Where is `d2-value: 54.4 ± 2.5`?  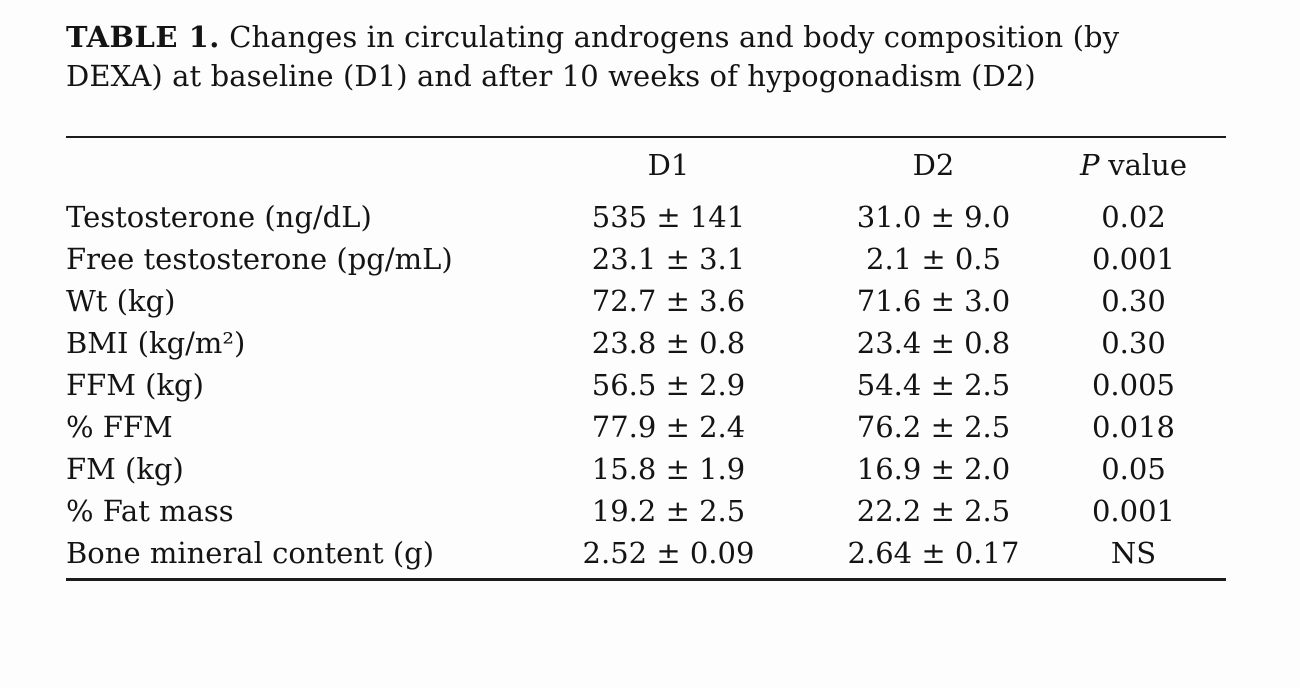 d2-value: 54.4 ± 2.5 is located at coordinates (933, 385).